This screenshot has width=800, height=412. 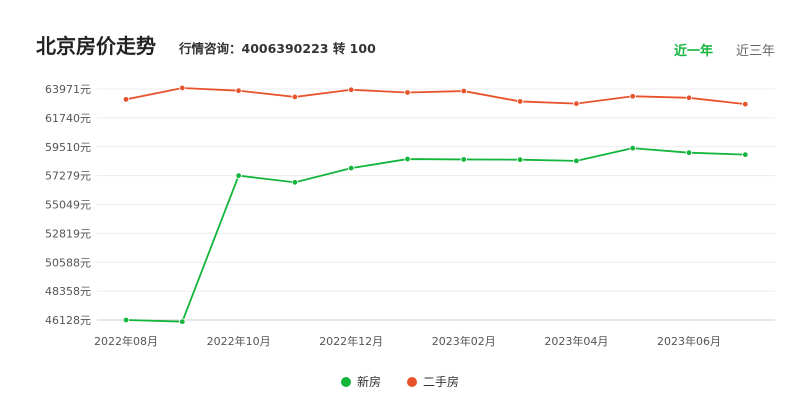 What do you see at coordinates (68, 176) in the screenshot?
I see `y-tick-label: 57279元` at bounding box center [68, 176].